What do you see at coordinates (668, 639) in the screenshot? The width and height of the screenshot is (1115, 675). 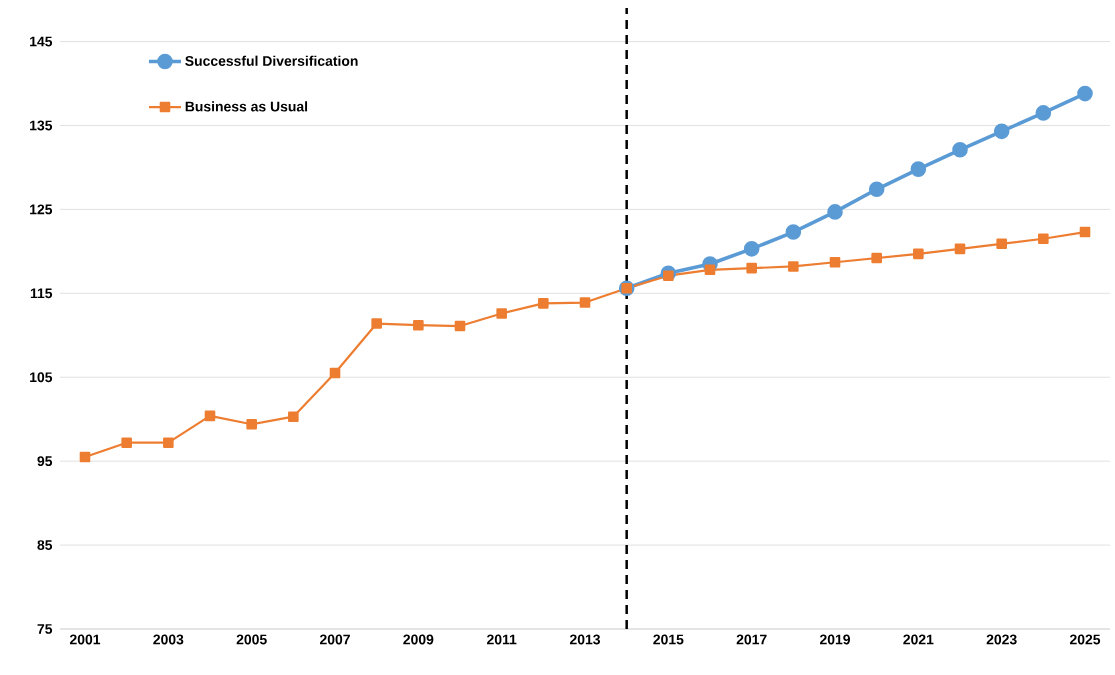 I see `x-tick-label: 2015` at bounding box center [668, 639].